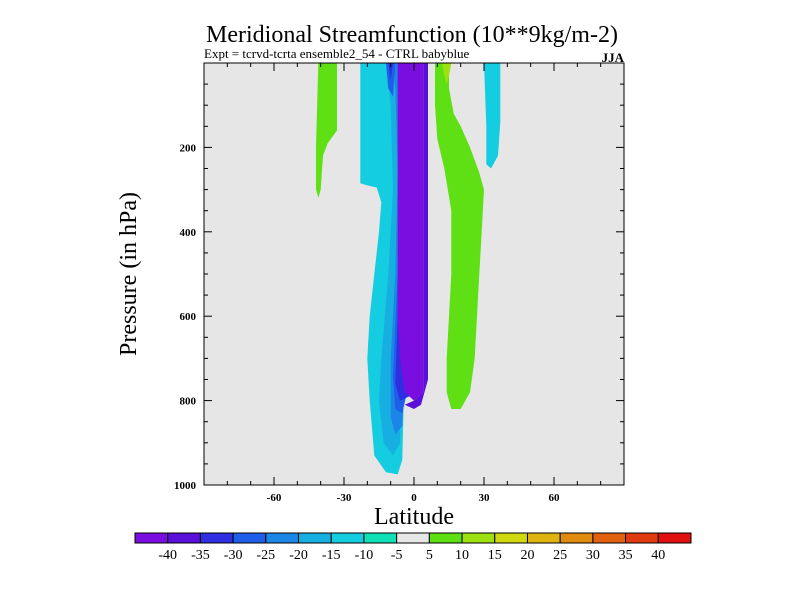  Describe the element at coordinates (485, 498) in the screenshot. I see `x-tick-label: 30` at that location.